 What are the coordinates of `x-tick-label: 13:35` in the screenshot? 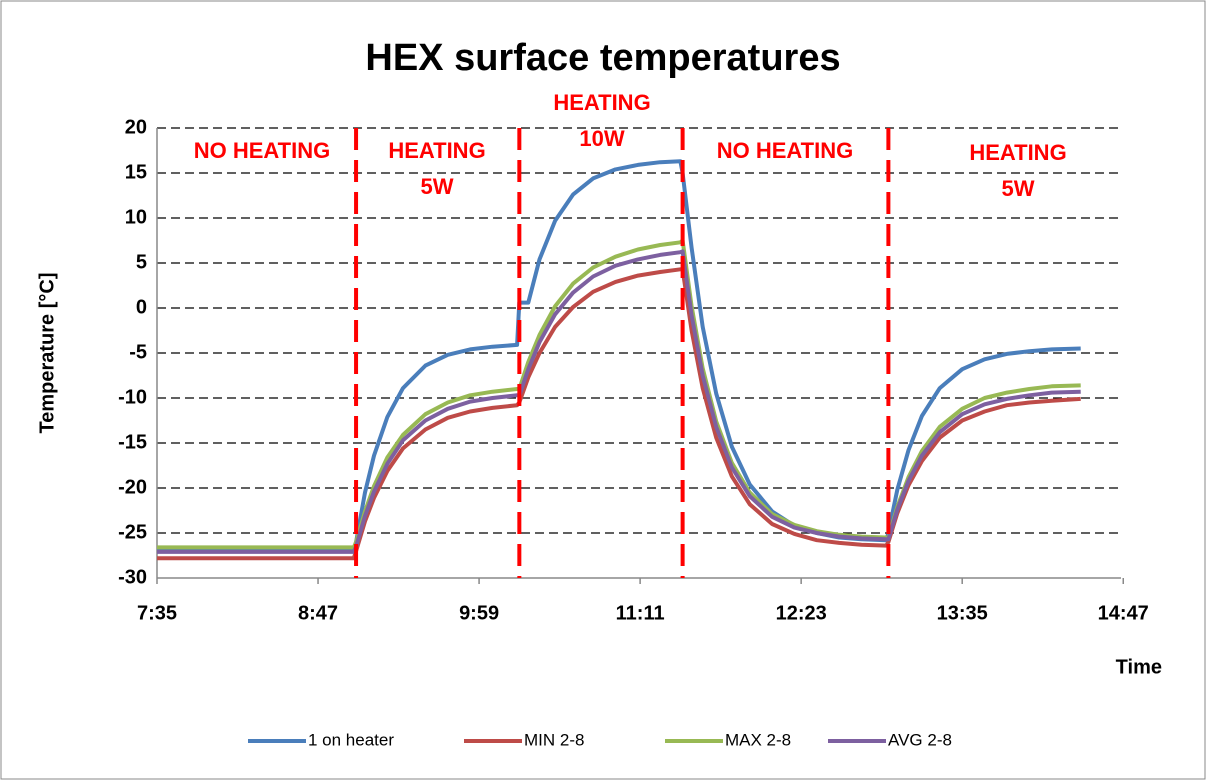 It's located at (962, 613).